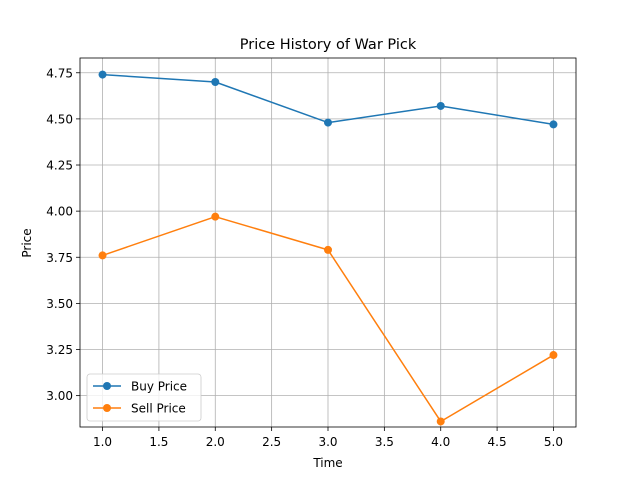 Image resolution: width=640 pixels, height=480 pixels. Describe the element at coordinates (59, 119) in the screenshot. I see `y-tick-label: 4.50` at that location.